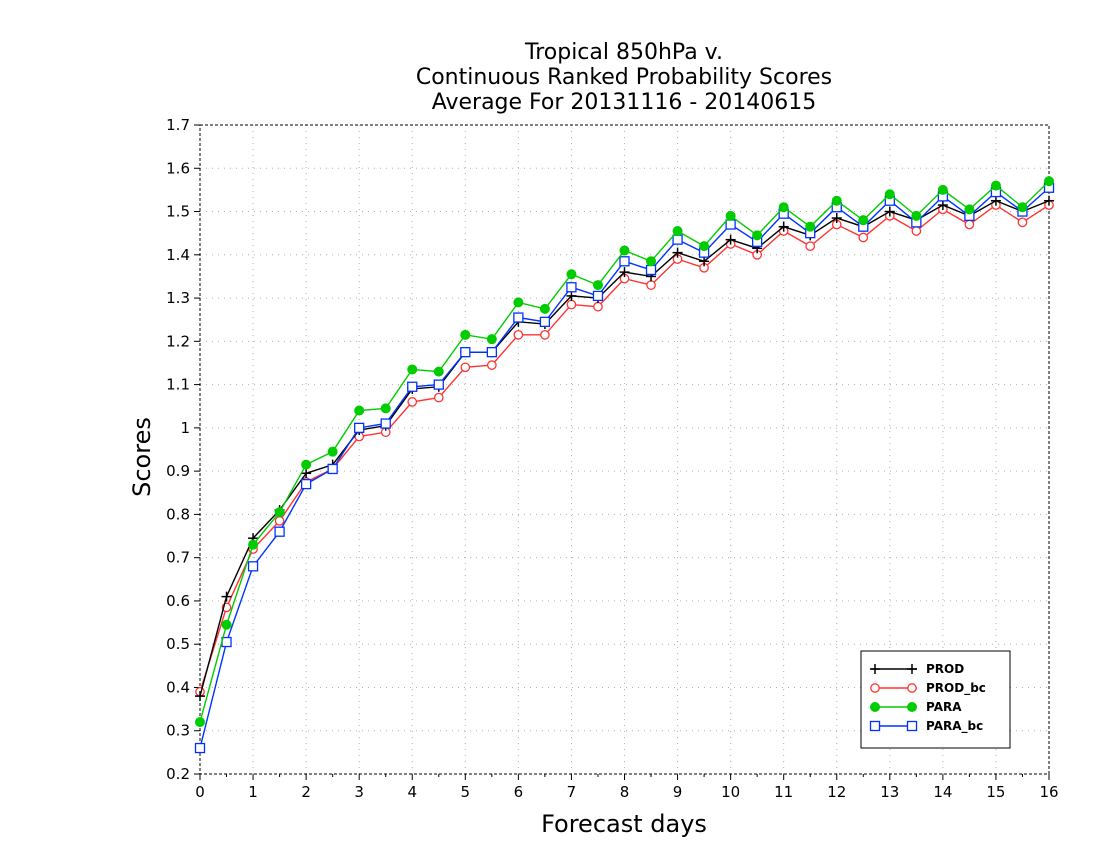 Image resolution: width=1100 pixels, height=850 pixels. I want to click on y-tick-label: 0.7, so click(178, 558).